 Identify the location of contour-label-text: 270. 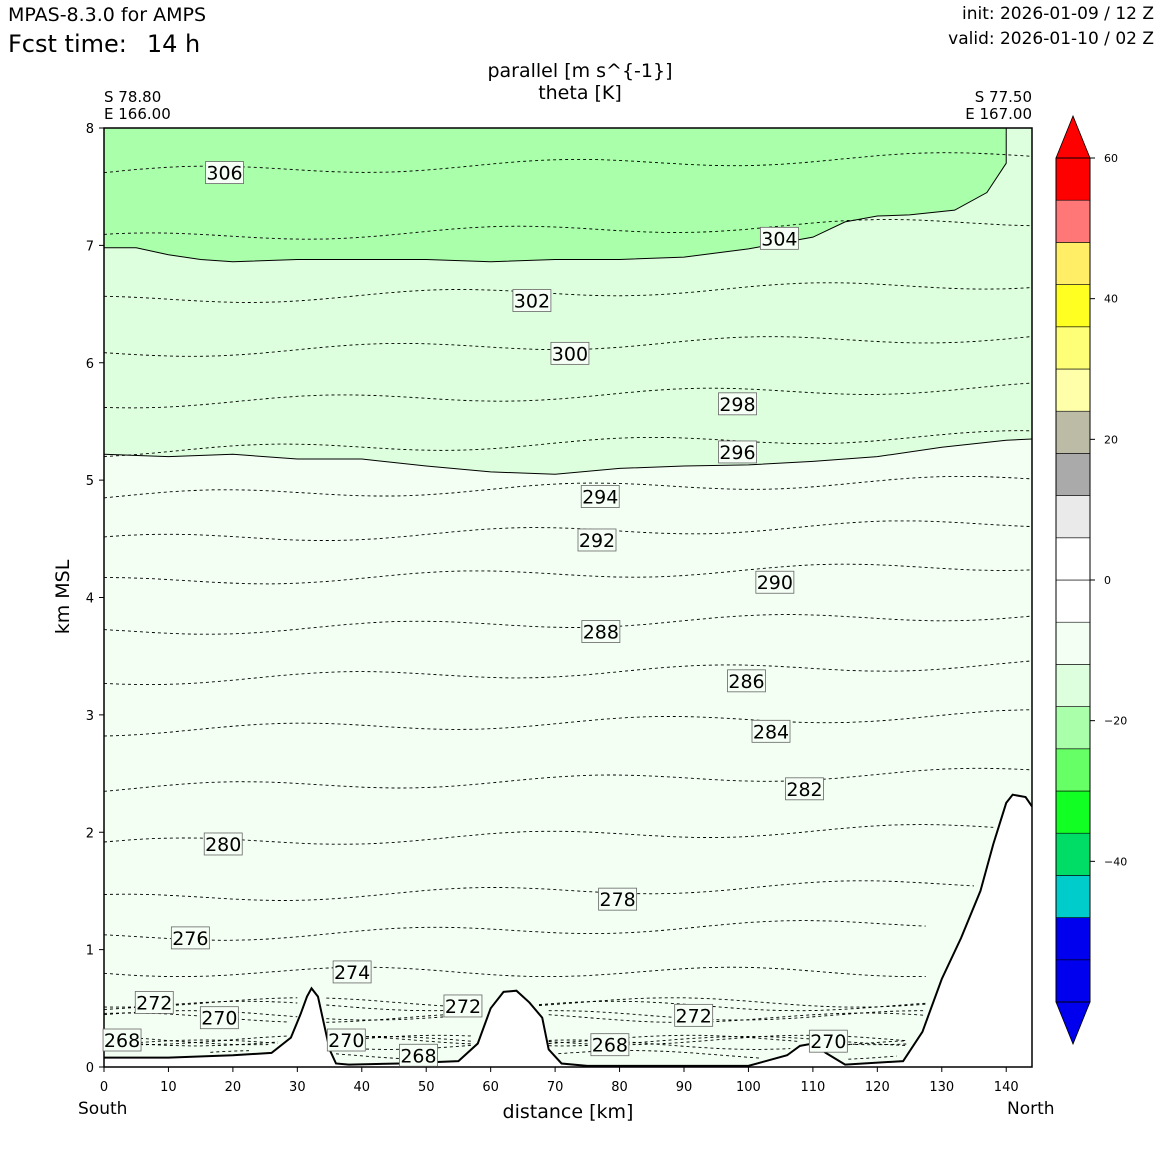
(828, 1042).